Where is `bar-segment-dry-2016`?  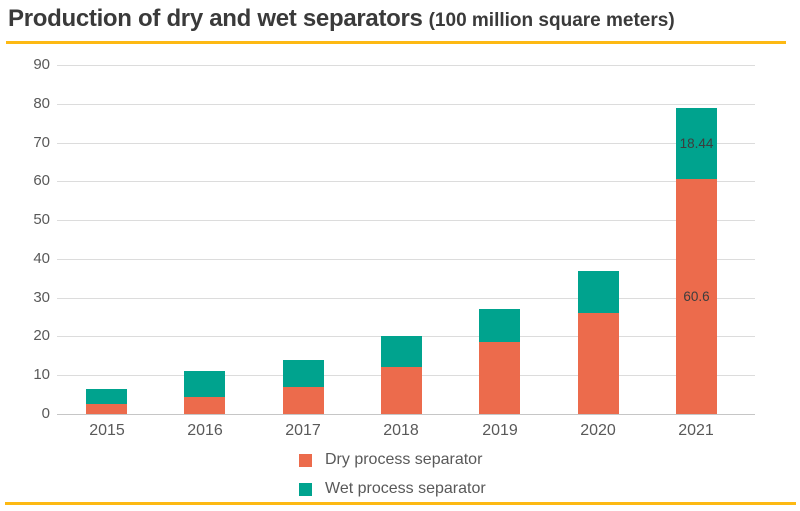 bar-segment-dry-2016 is located at coordinates (204, 405).